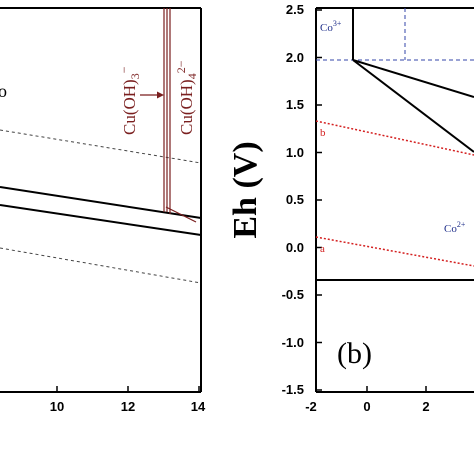 Image resolution: width=474 pixels, height=474 pixels. What do you see at coordinates (295, 152) in the screenshot?
I see `y-tick-label-1.0: 1.0` at bounding box center [295, 152].